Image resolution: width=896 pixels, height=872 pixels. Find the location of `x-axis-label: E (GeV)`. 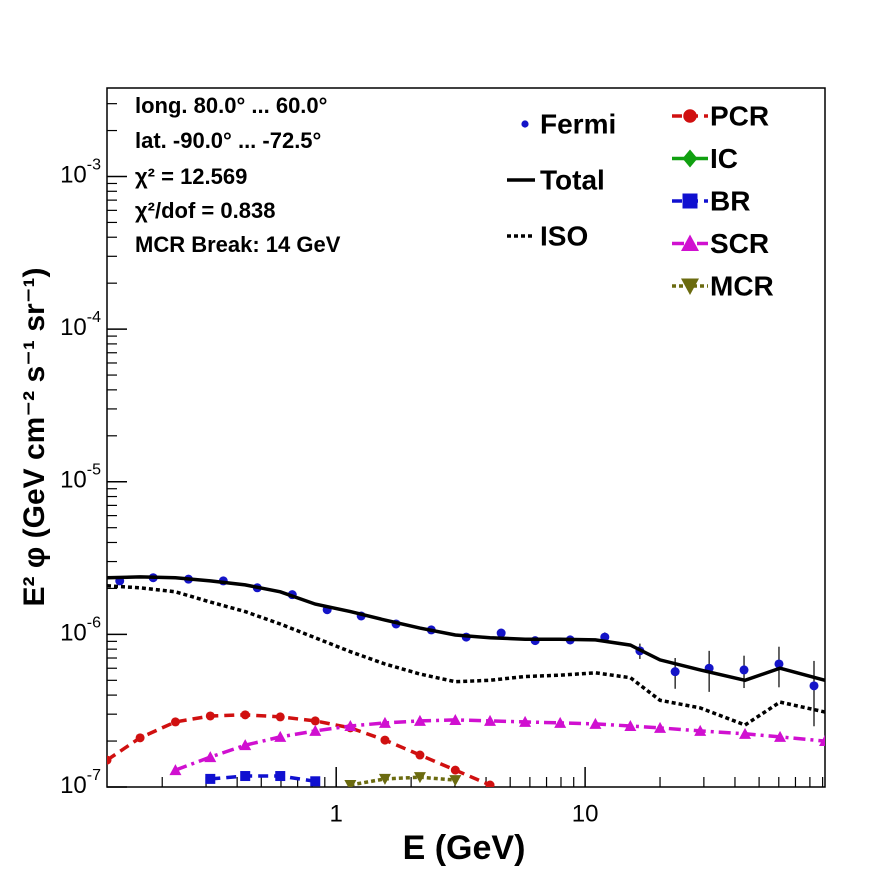

x-axis-label: E (GeV) is located at coordinates (464, 848).